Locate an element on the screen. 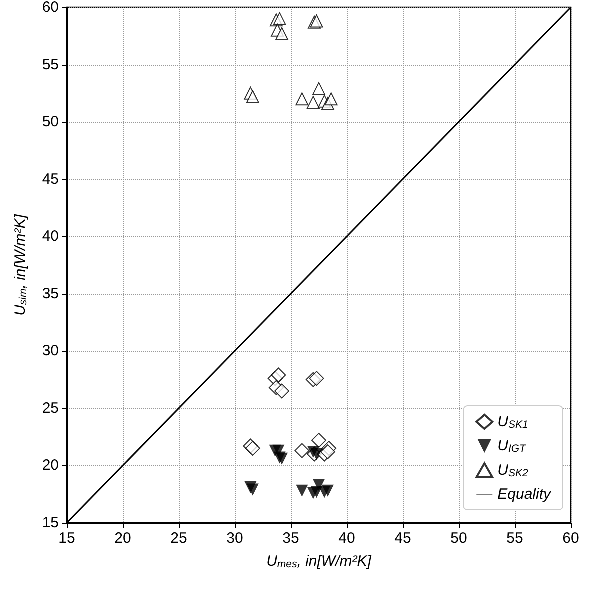  x-tick-label: 35 is located at coordinates (291, 538).